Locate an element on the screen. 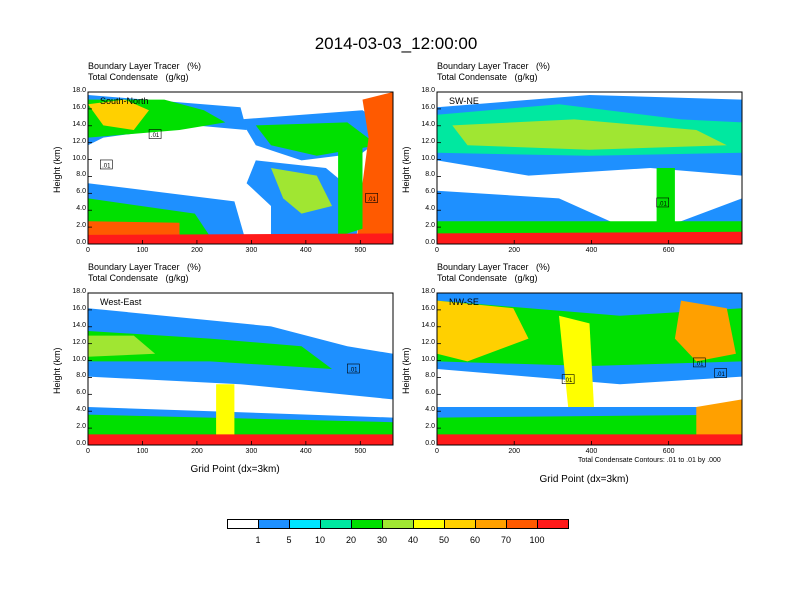  panel-header-condensate: Total Condensate (g/kg) is located at coordinates (138, 77).